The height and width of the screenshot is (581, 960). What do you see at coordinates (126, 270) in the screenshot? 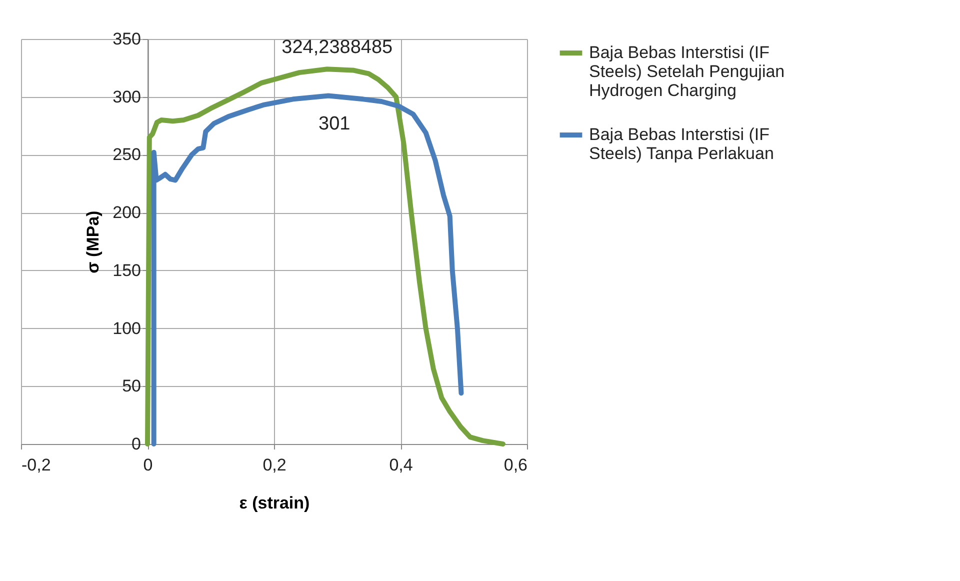
I see `y-tick-label: 150` at bounding box center [126, 270].